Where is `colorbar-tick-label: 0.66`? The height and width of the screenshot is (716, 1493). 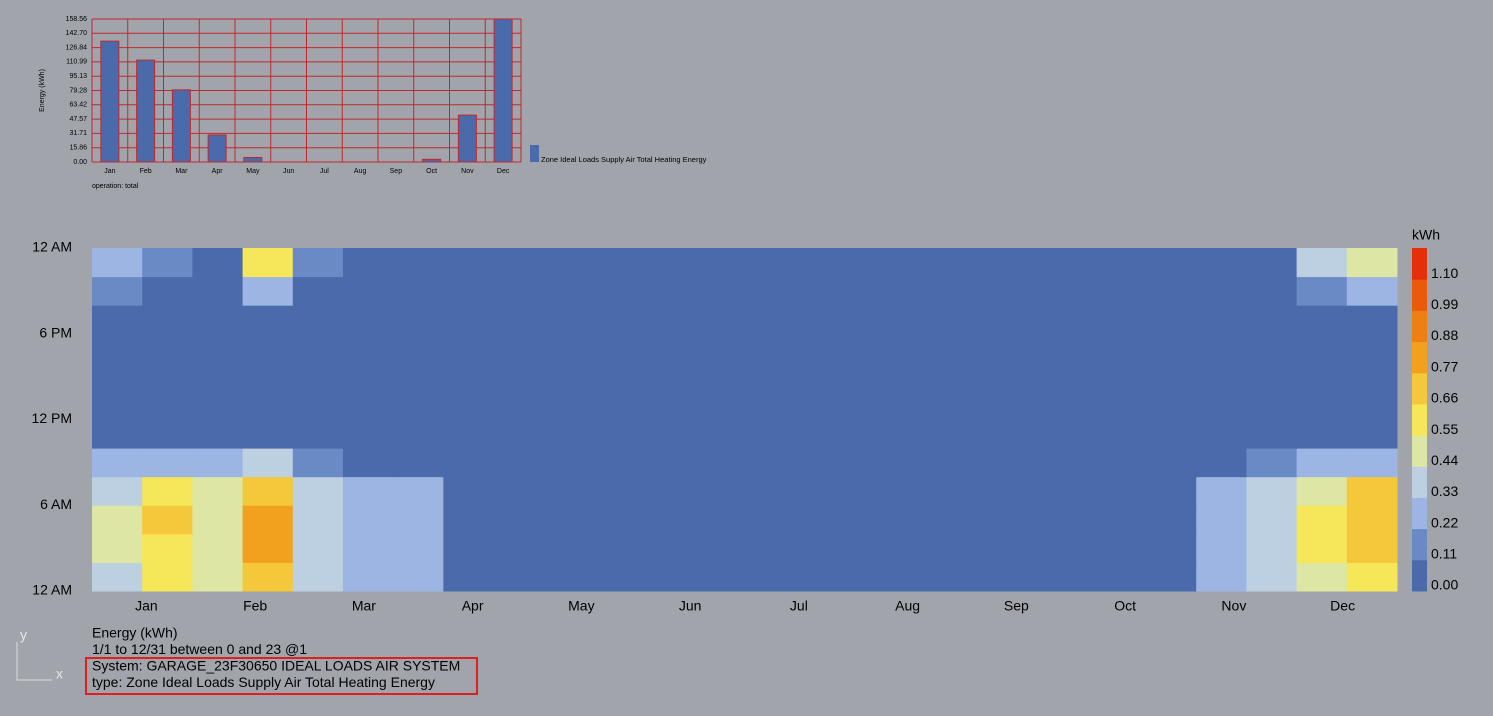
colorbar-tick-label: 0.66 is located at coordinates (1444, 398).